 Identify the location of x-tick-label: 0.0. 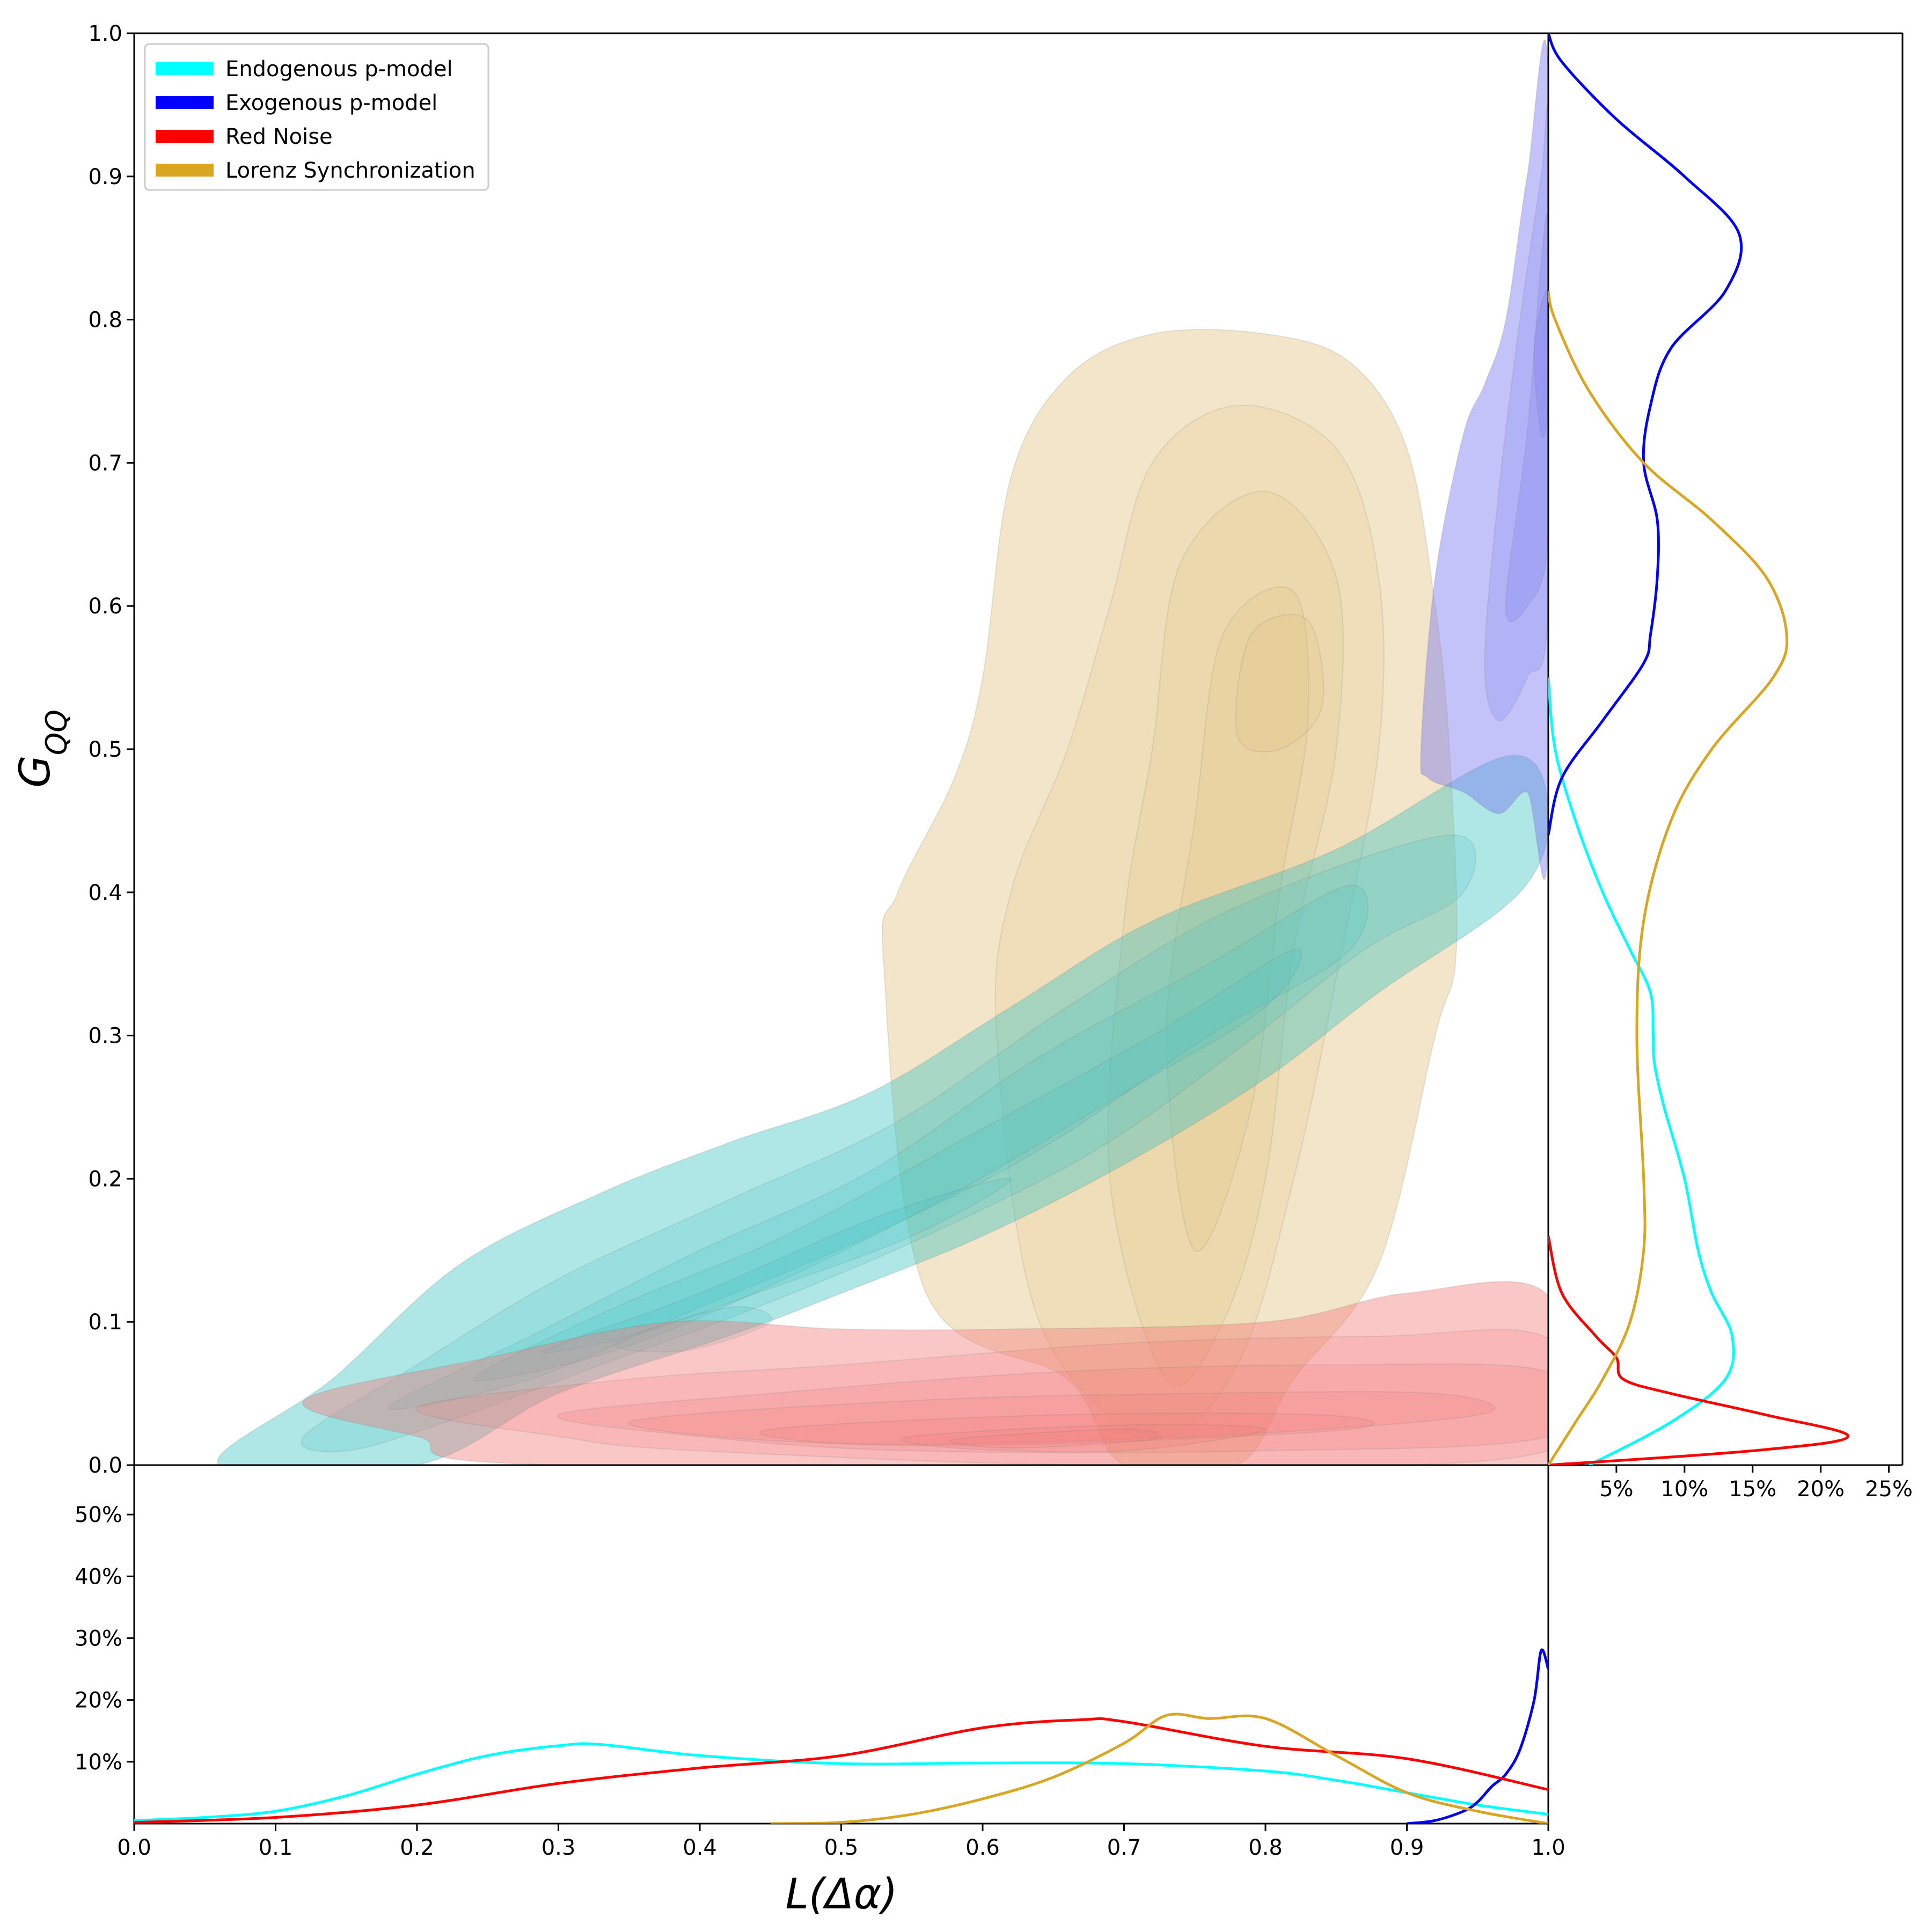
(134, 1847).